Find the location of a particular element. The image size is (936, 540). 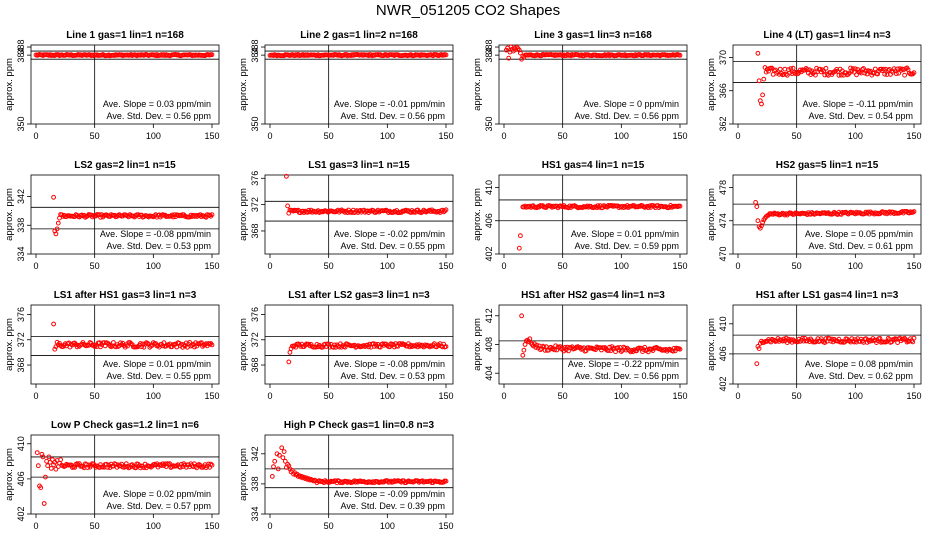

panel-title: LS1 gas=3 lin=1 n=15 is located at coordinates (359, 165).